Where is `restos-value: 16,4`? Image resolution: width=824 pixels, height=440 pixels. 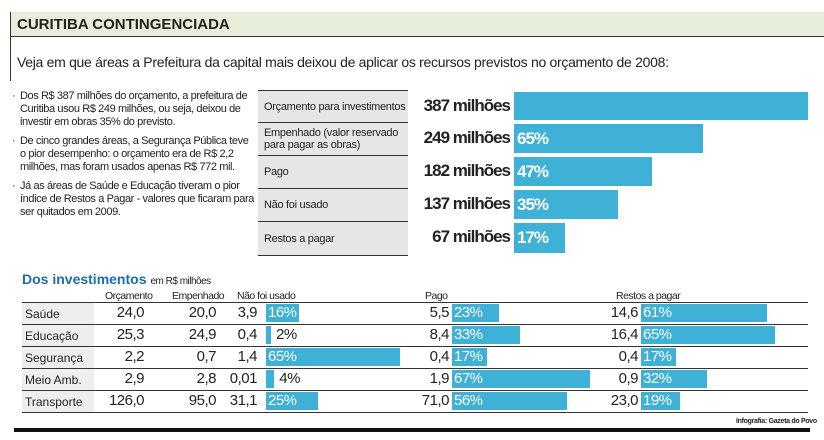
restos-value: 16,4 is located at coordinates (624, 334).